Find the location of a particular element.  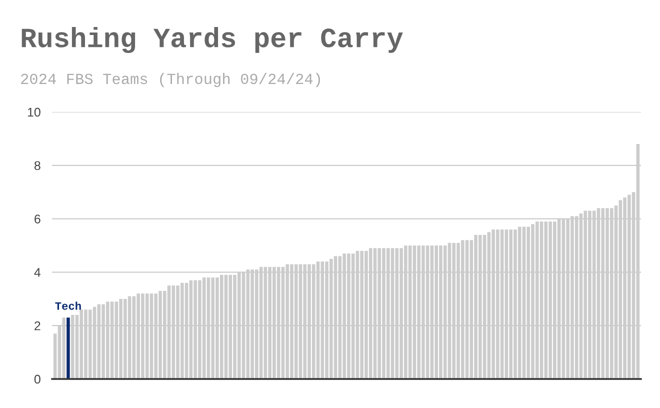

y-tick-label: 6 is located at coordinates (37, 219).